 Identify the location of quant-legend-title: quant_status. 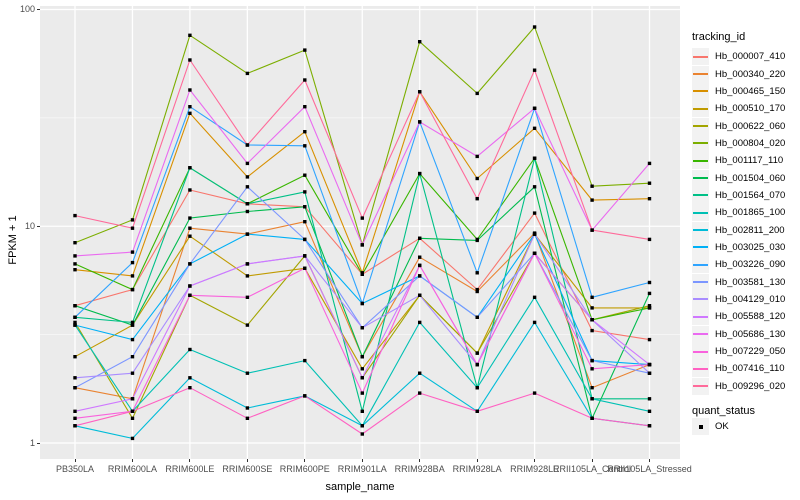
(723, 410).